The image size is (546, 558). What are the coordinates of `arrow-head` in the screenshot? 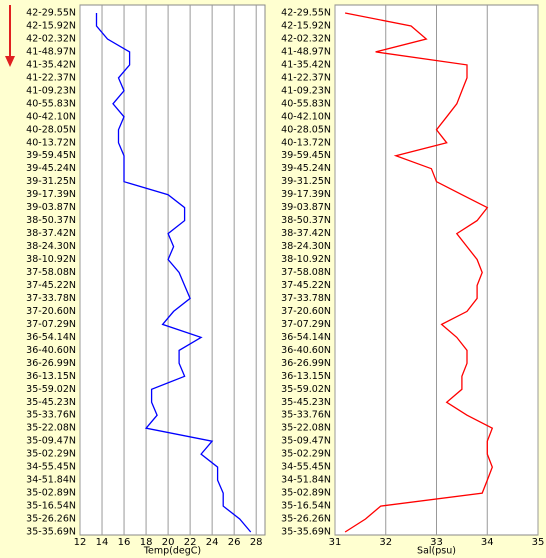 It's located at (10, 61).